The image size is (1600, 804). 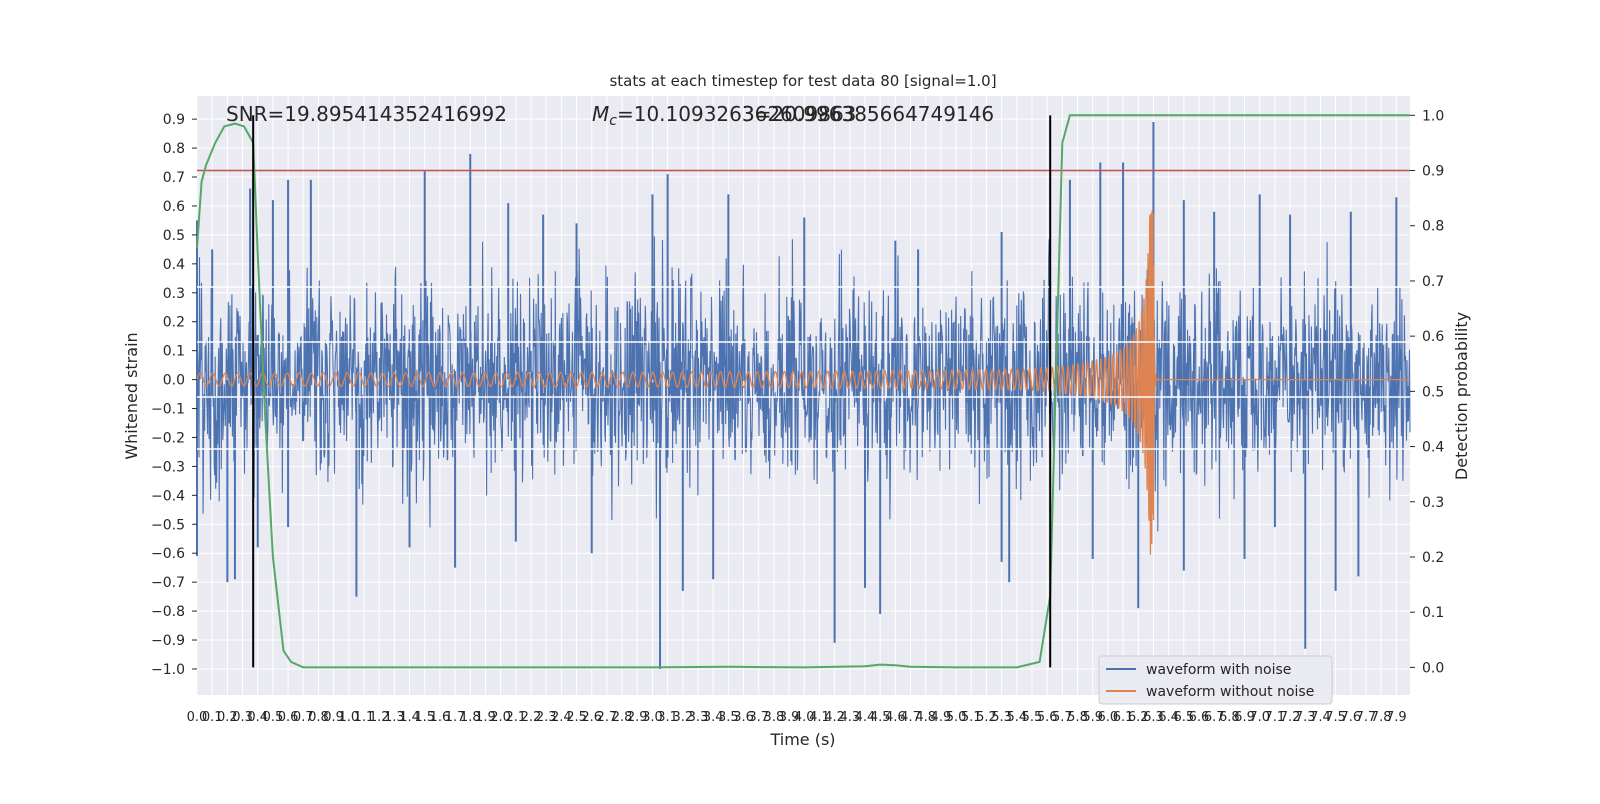 What do you see at coordinates (168, 612) in the screenshot?
I see `y-tick-label: −0.8` at bounding box center [168, 612].